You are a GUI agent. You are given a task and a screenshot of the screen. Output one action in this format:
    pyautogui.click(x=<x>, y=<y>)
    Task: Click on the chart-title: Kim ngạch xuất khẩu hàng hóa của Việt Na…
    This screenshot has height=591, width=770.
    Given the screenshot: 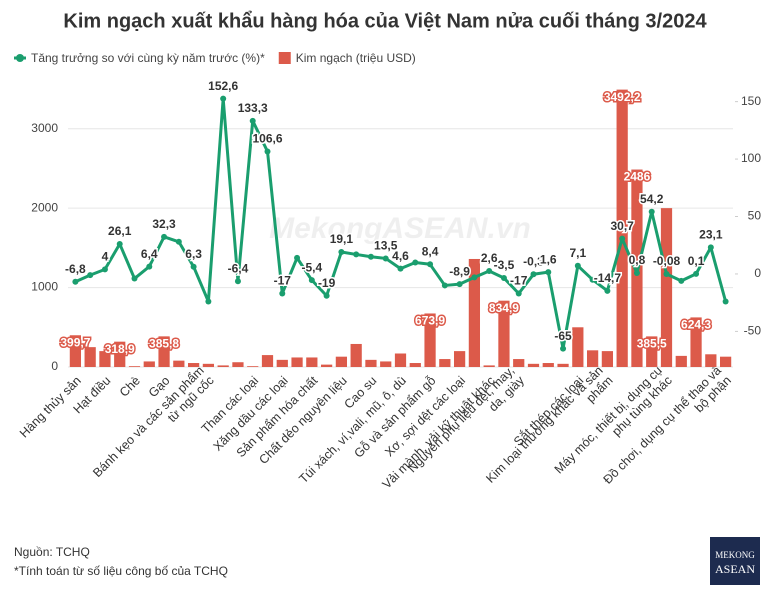 What is the action you would take?
    pyautogui.click(x=385, y=21)
    